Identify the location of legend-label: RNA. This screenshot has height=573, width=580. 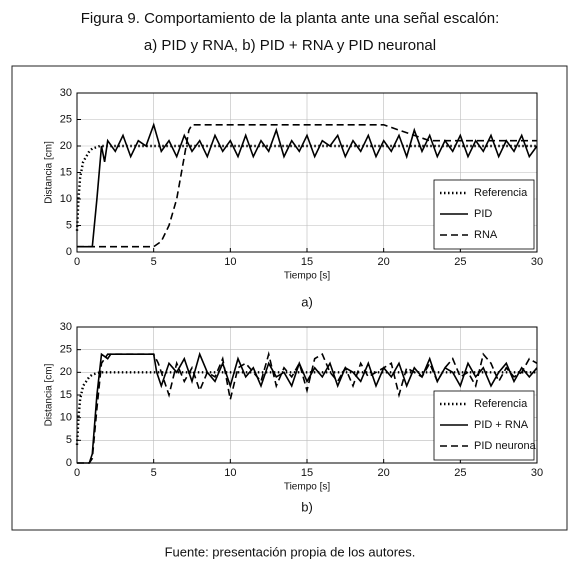
(486, 235).